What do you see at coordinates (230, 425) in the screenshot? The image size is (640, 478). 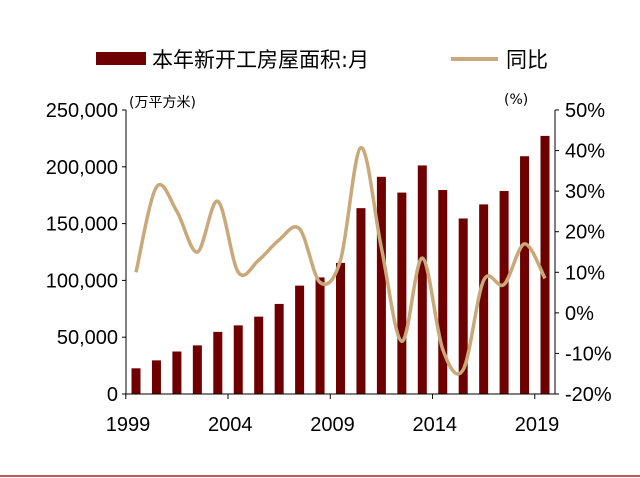 I see `x-tick-label: 2004` at bounding box center [230, 425].